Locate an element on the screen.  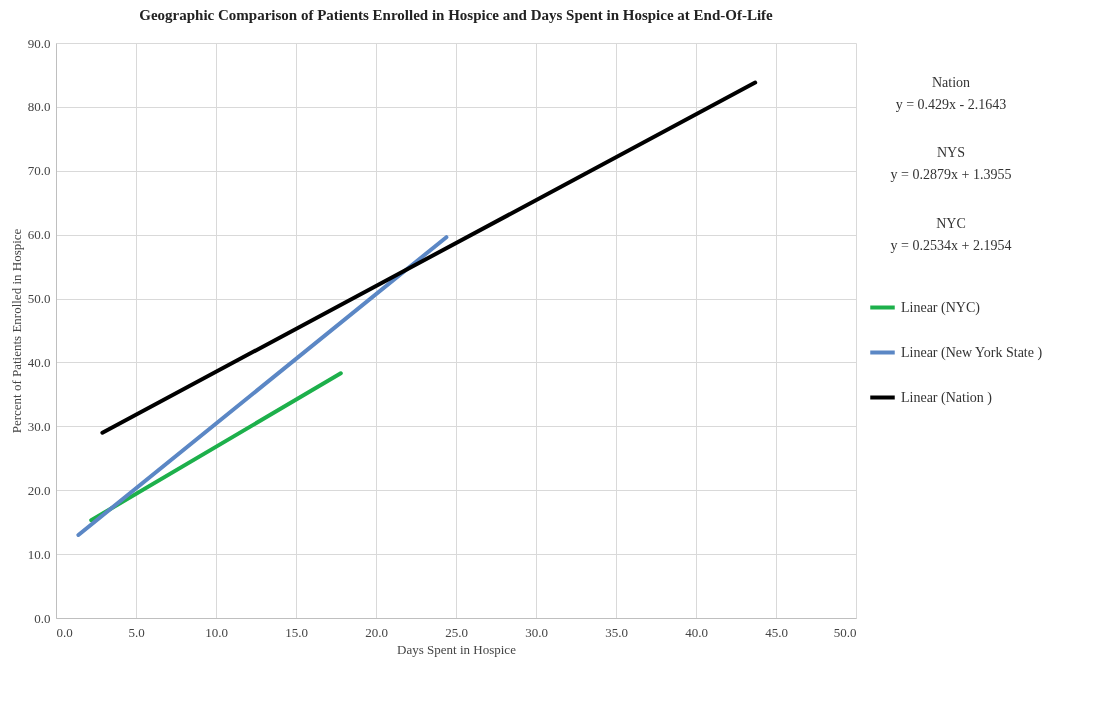
text: NYC is located at coordinates (951, 223).